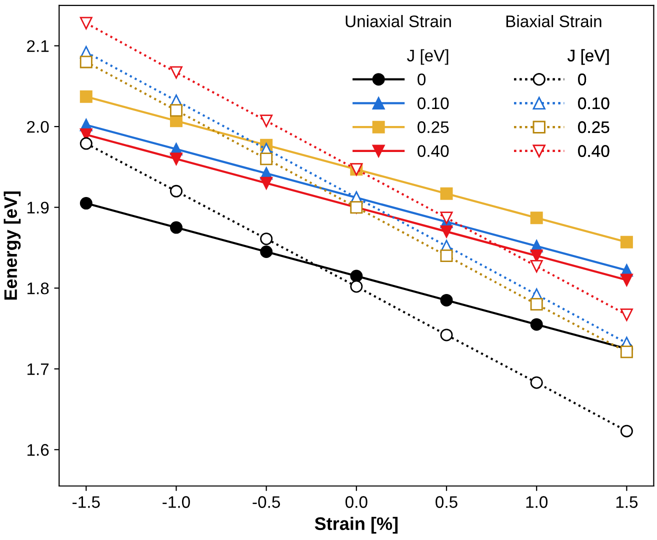 The image size is (657, 540). I want to click on y-axis-title: Eenergy [eV], so click(12, 246).